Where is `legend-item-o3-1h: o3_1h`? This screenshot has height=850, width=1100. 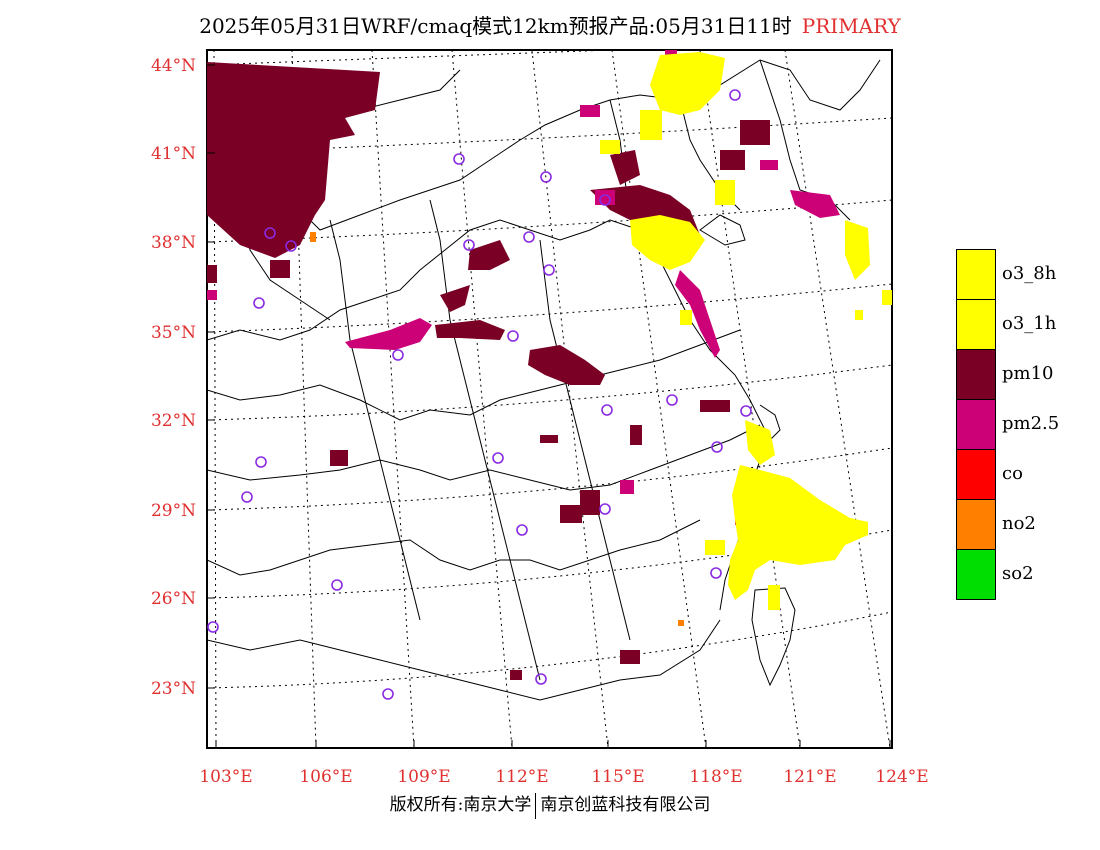 legend-item-o3-1h: o3_1h is located at coordinates (1028, 324).